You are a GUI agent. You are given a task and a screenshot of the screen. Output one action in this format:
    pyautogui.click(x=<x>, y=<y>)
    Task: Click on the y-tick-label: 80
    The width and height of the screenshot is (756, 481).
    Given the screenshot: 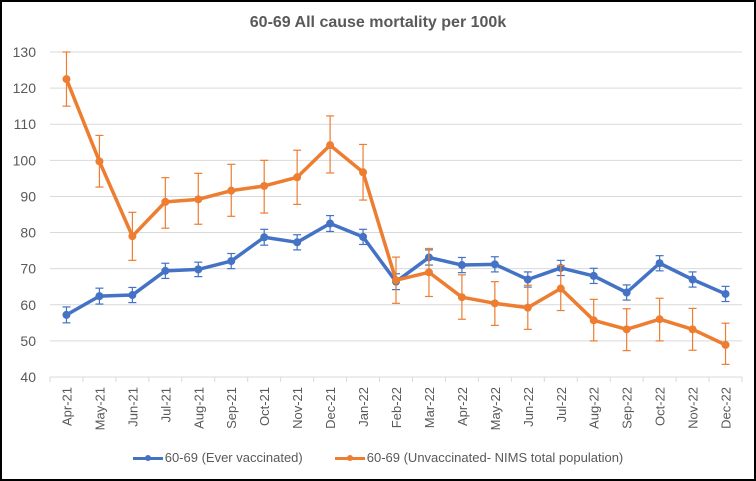 What is the action you would take?
    pyautogui.click(x=28, y=233)
    